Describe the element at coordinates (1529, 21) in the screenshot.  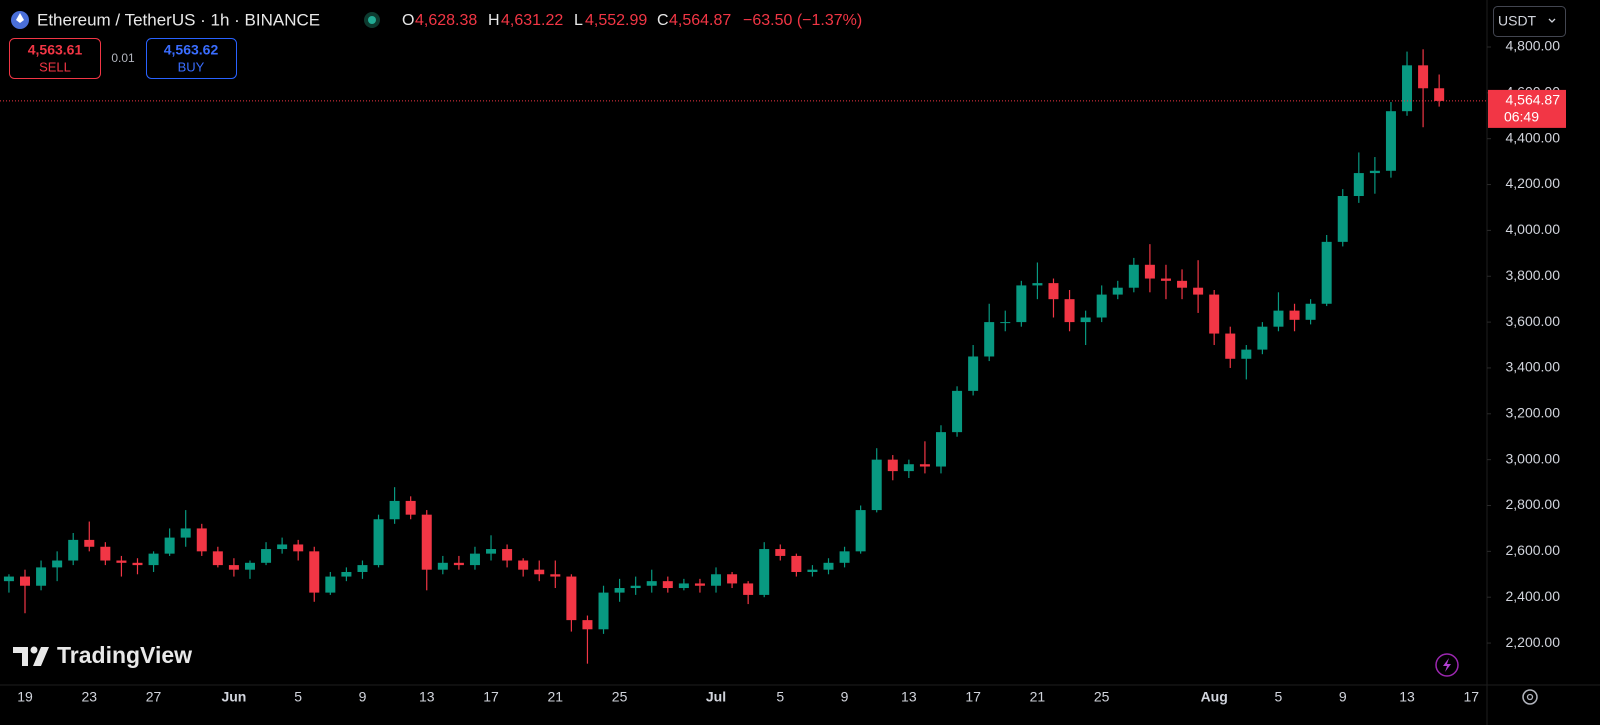
I see `currency-button` at that location.